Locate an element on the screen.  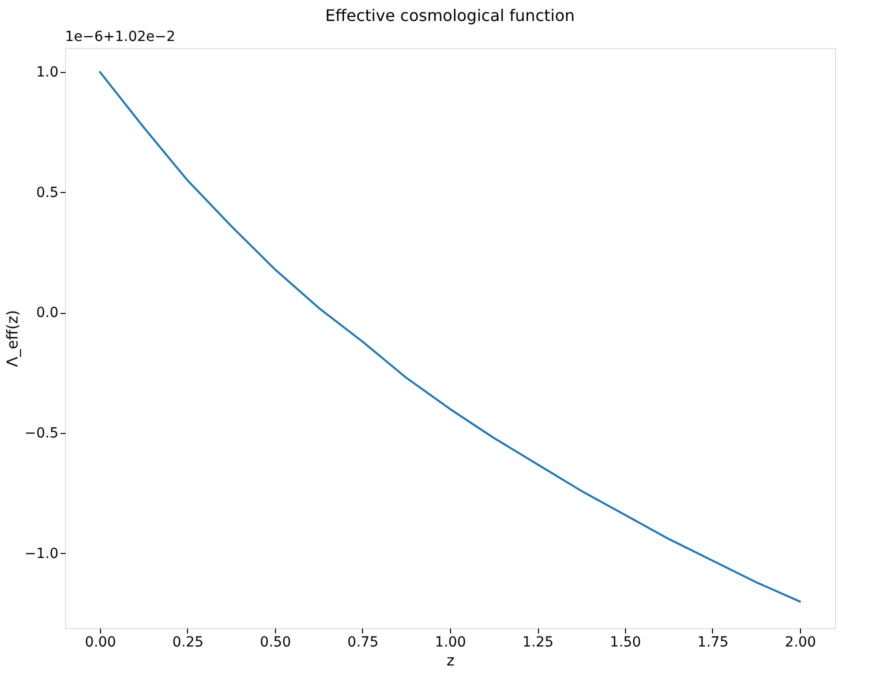
x-tick-label: 2.00 is located at coordinates (800, 642).